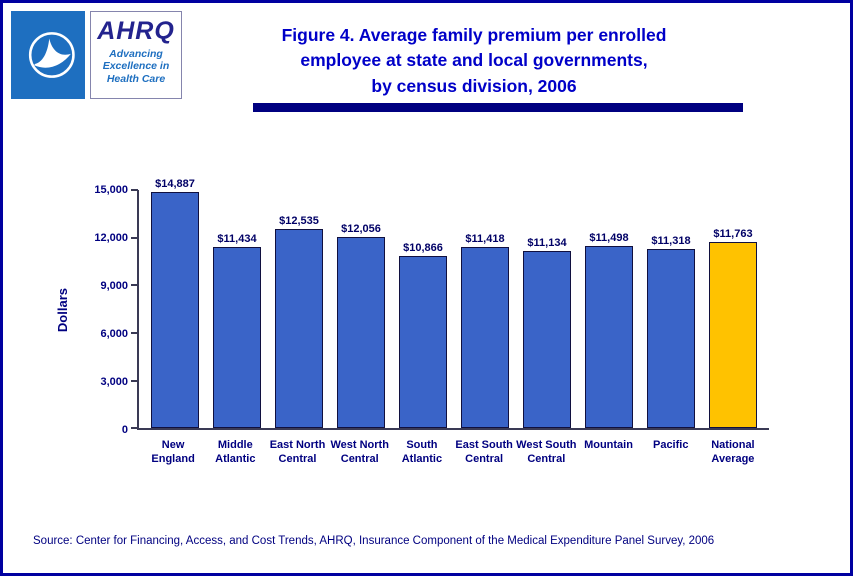  Describe the element at coordinates (547, 243) in the screenshot. I see `bar-value-label: $11,134` at that location.